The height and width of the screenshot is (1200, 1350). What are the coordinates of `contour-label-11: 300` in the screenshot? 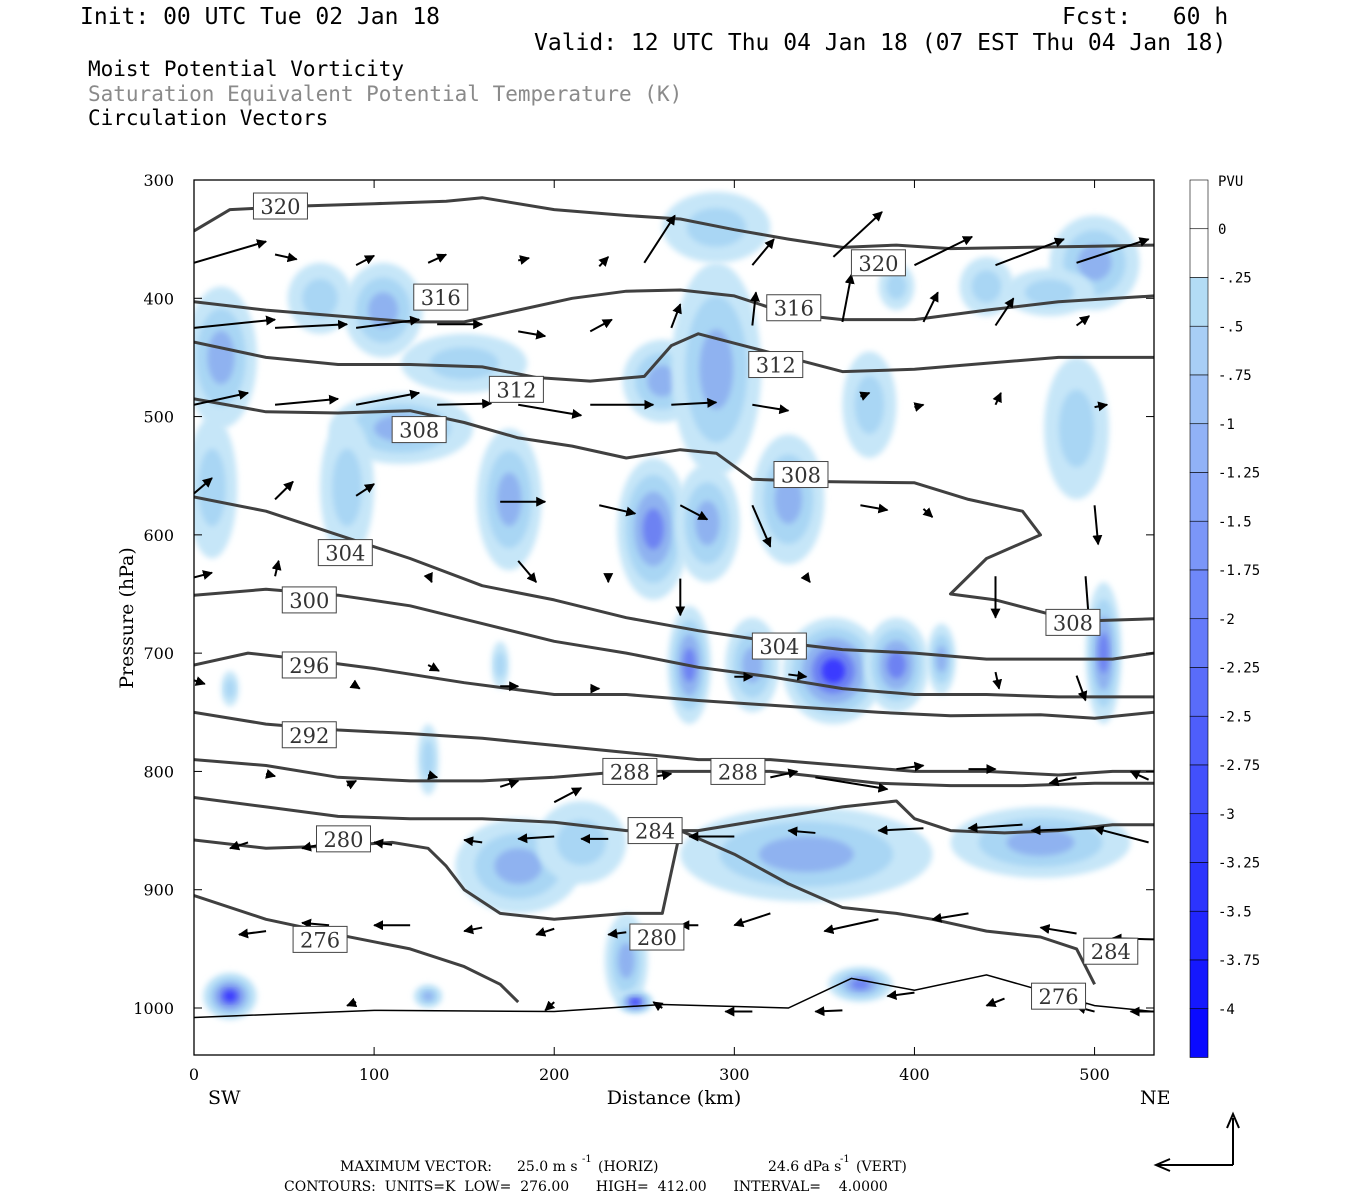 It's located at (309, 601).